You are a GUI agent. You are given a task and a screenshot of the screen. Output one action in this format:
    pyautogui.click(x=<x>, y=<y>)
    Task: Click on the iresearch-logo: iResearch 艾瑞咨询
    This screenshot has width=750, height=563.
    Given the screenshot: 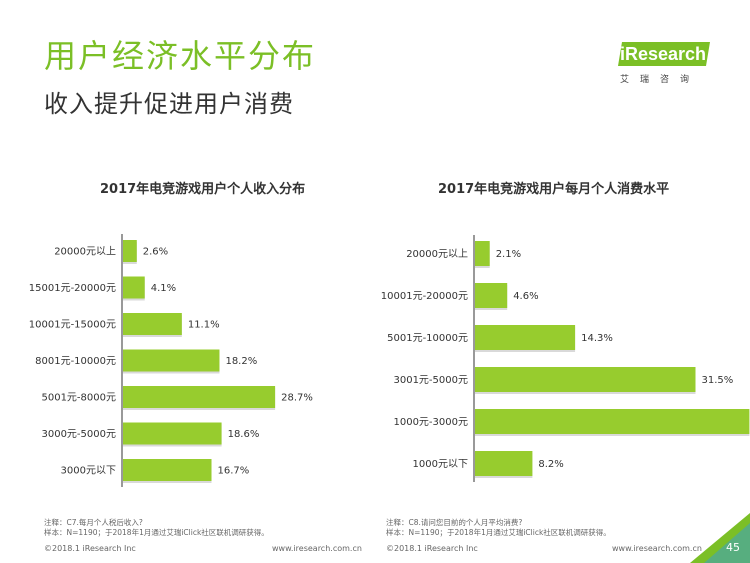 What is the action you would take?
    pyautogui.click(x=662, y=66)
    